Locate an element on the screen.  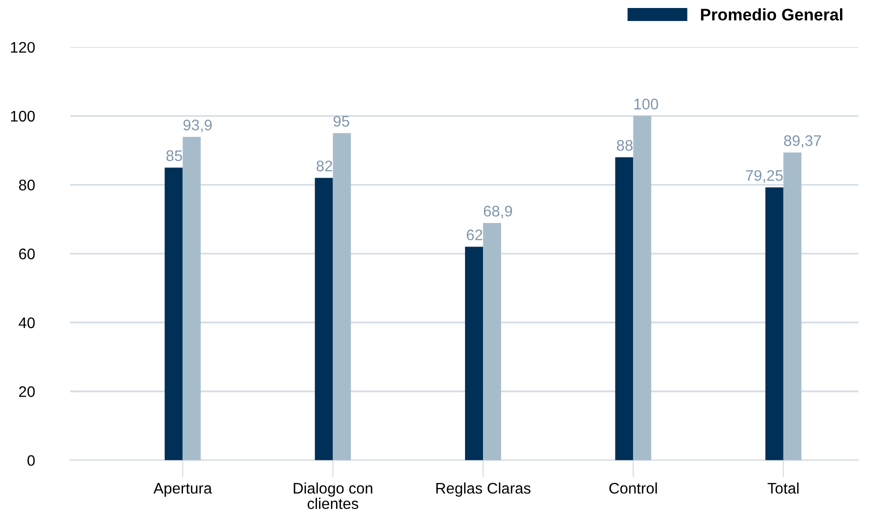
data-label: 89,37 is located at coordinates (802, 141).